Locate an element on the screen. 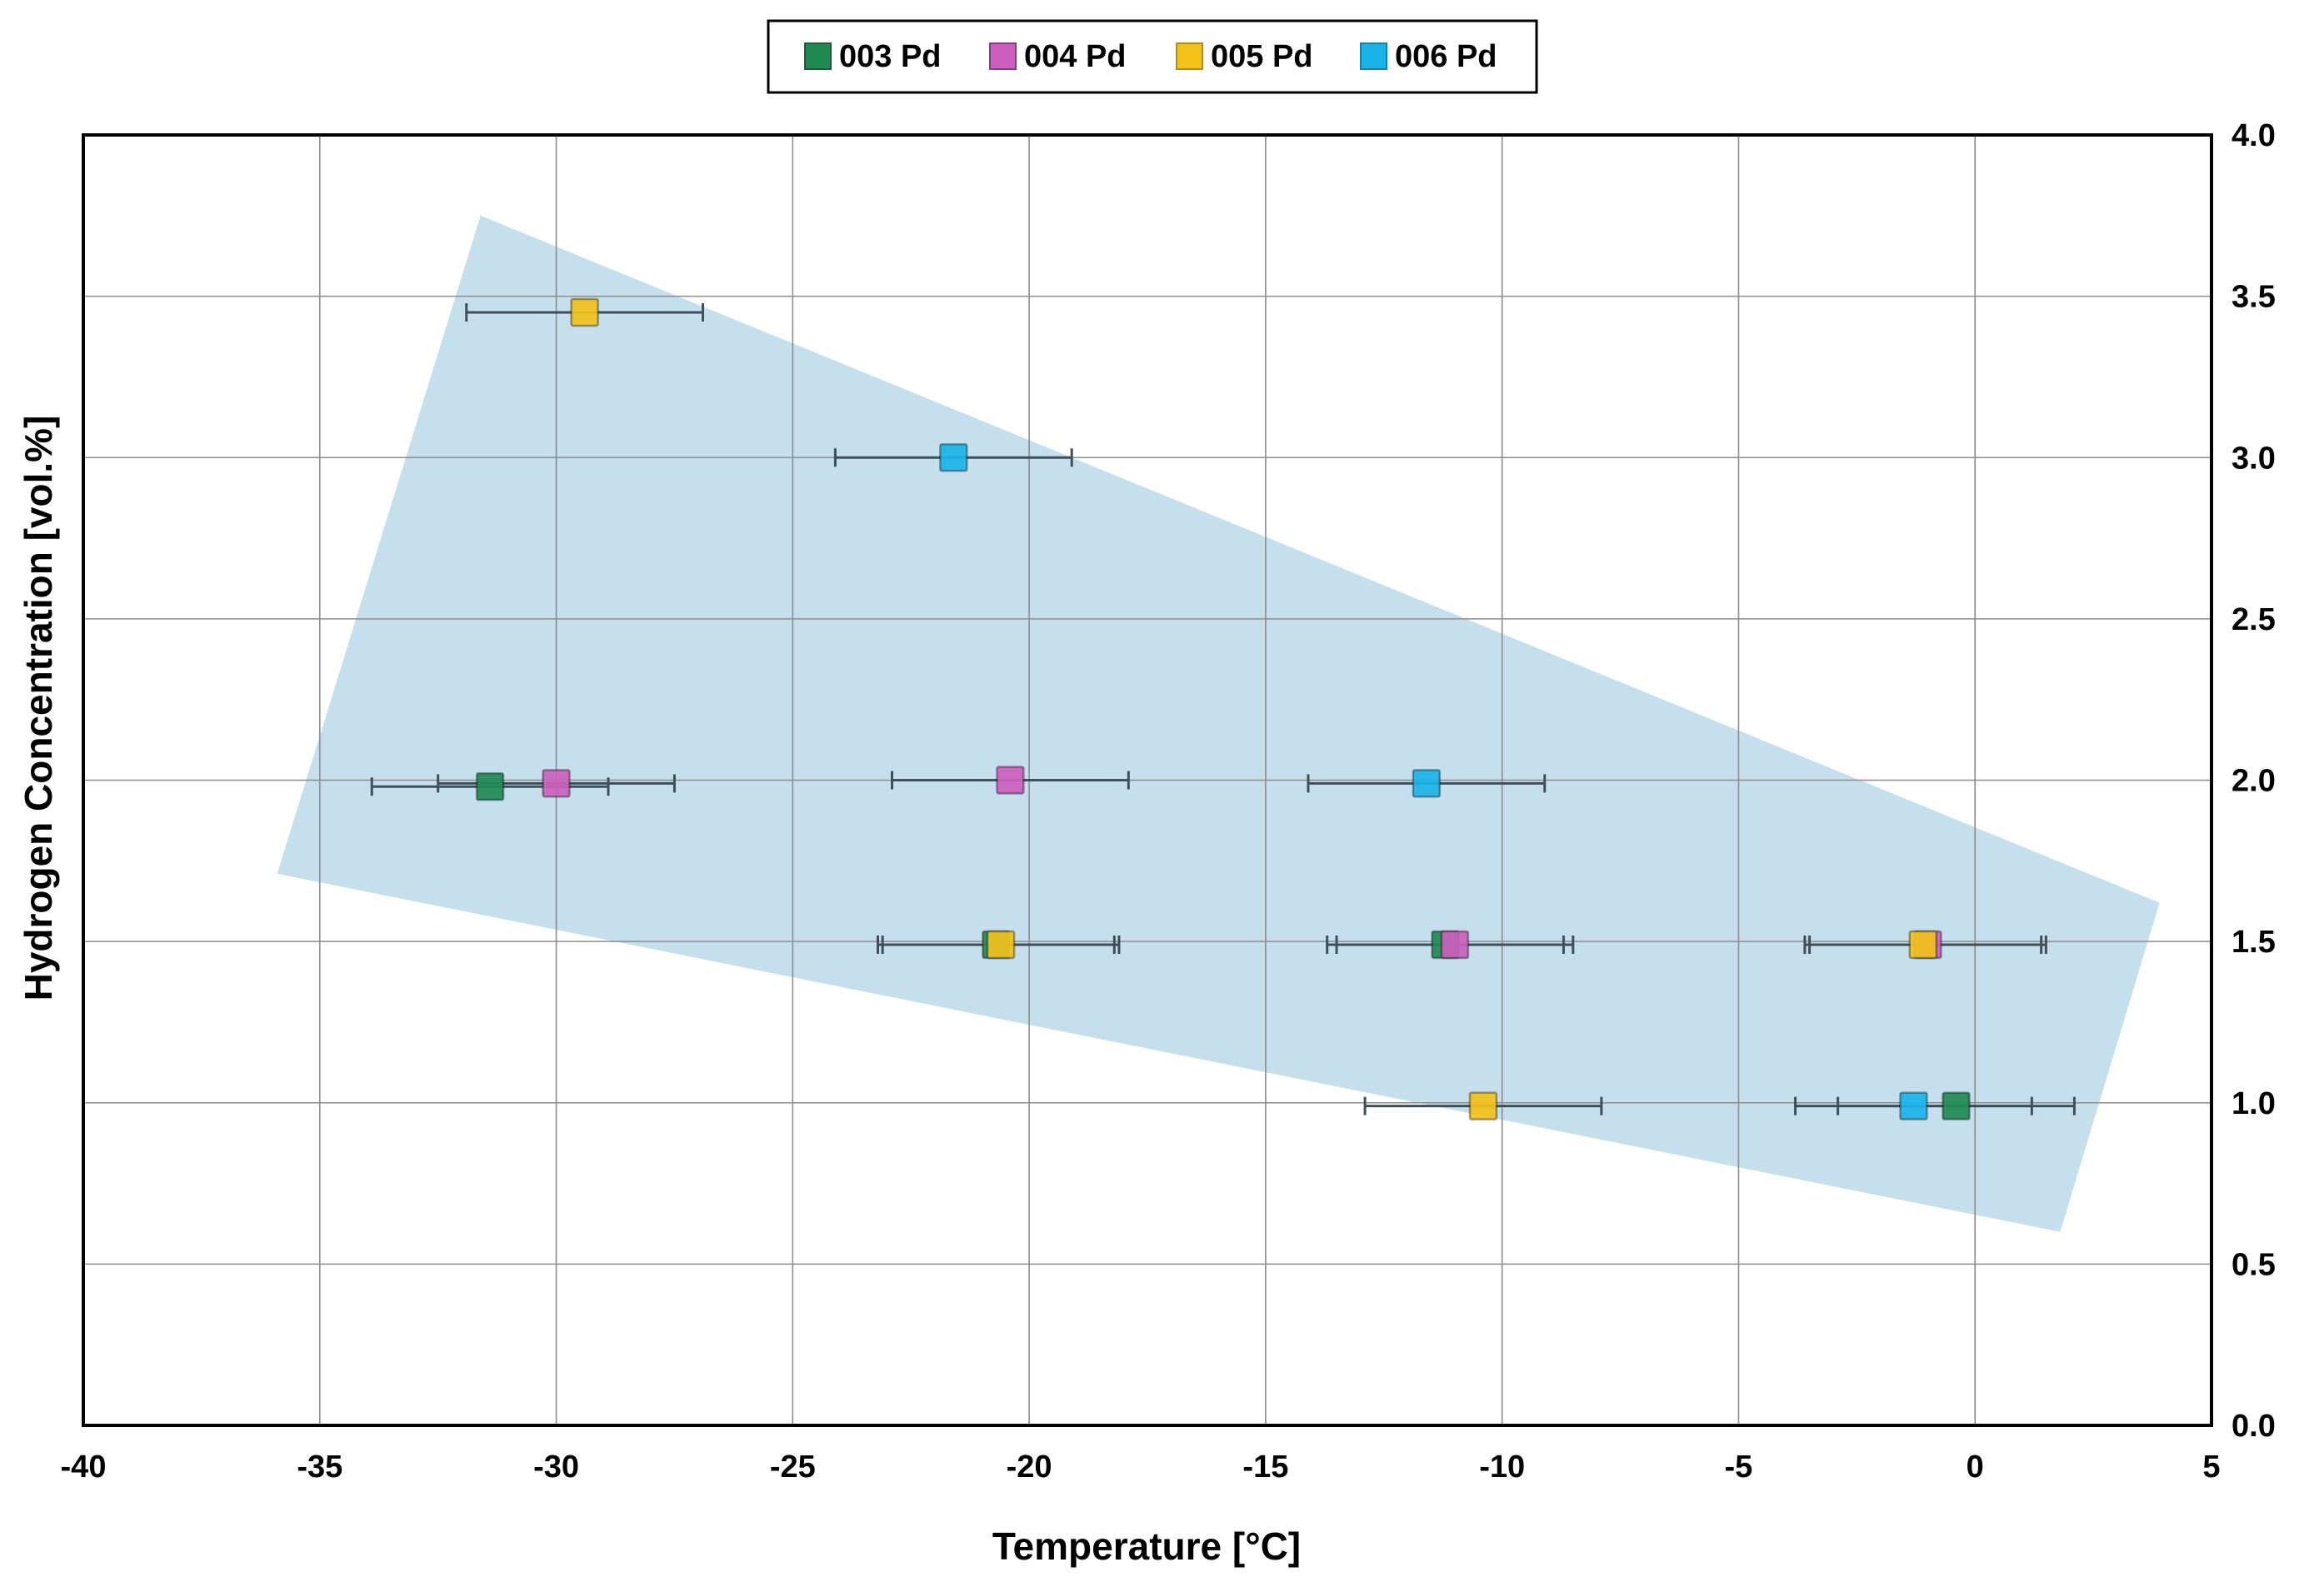  y-tick-label: 1.0 is located at coordinates (2254, 1103).